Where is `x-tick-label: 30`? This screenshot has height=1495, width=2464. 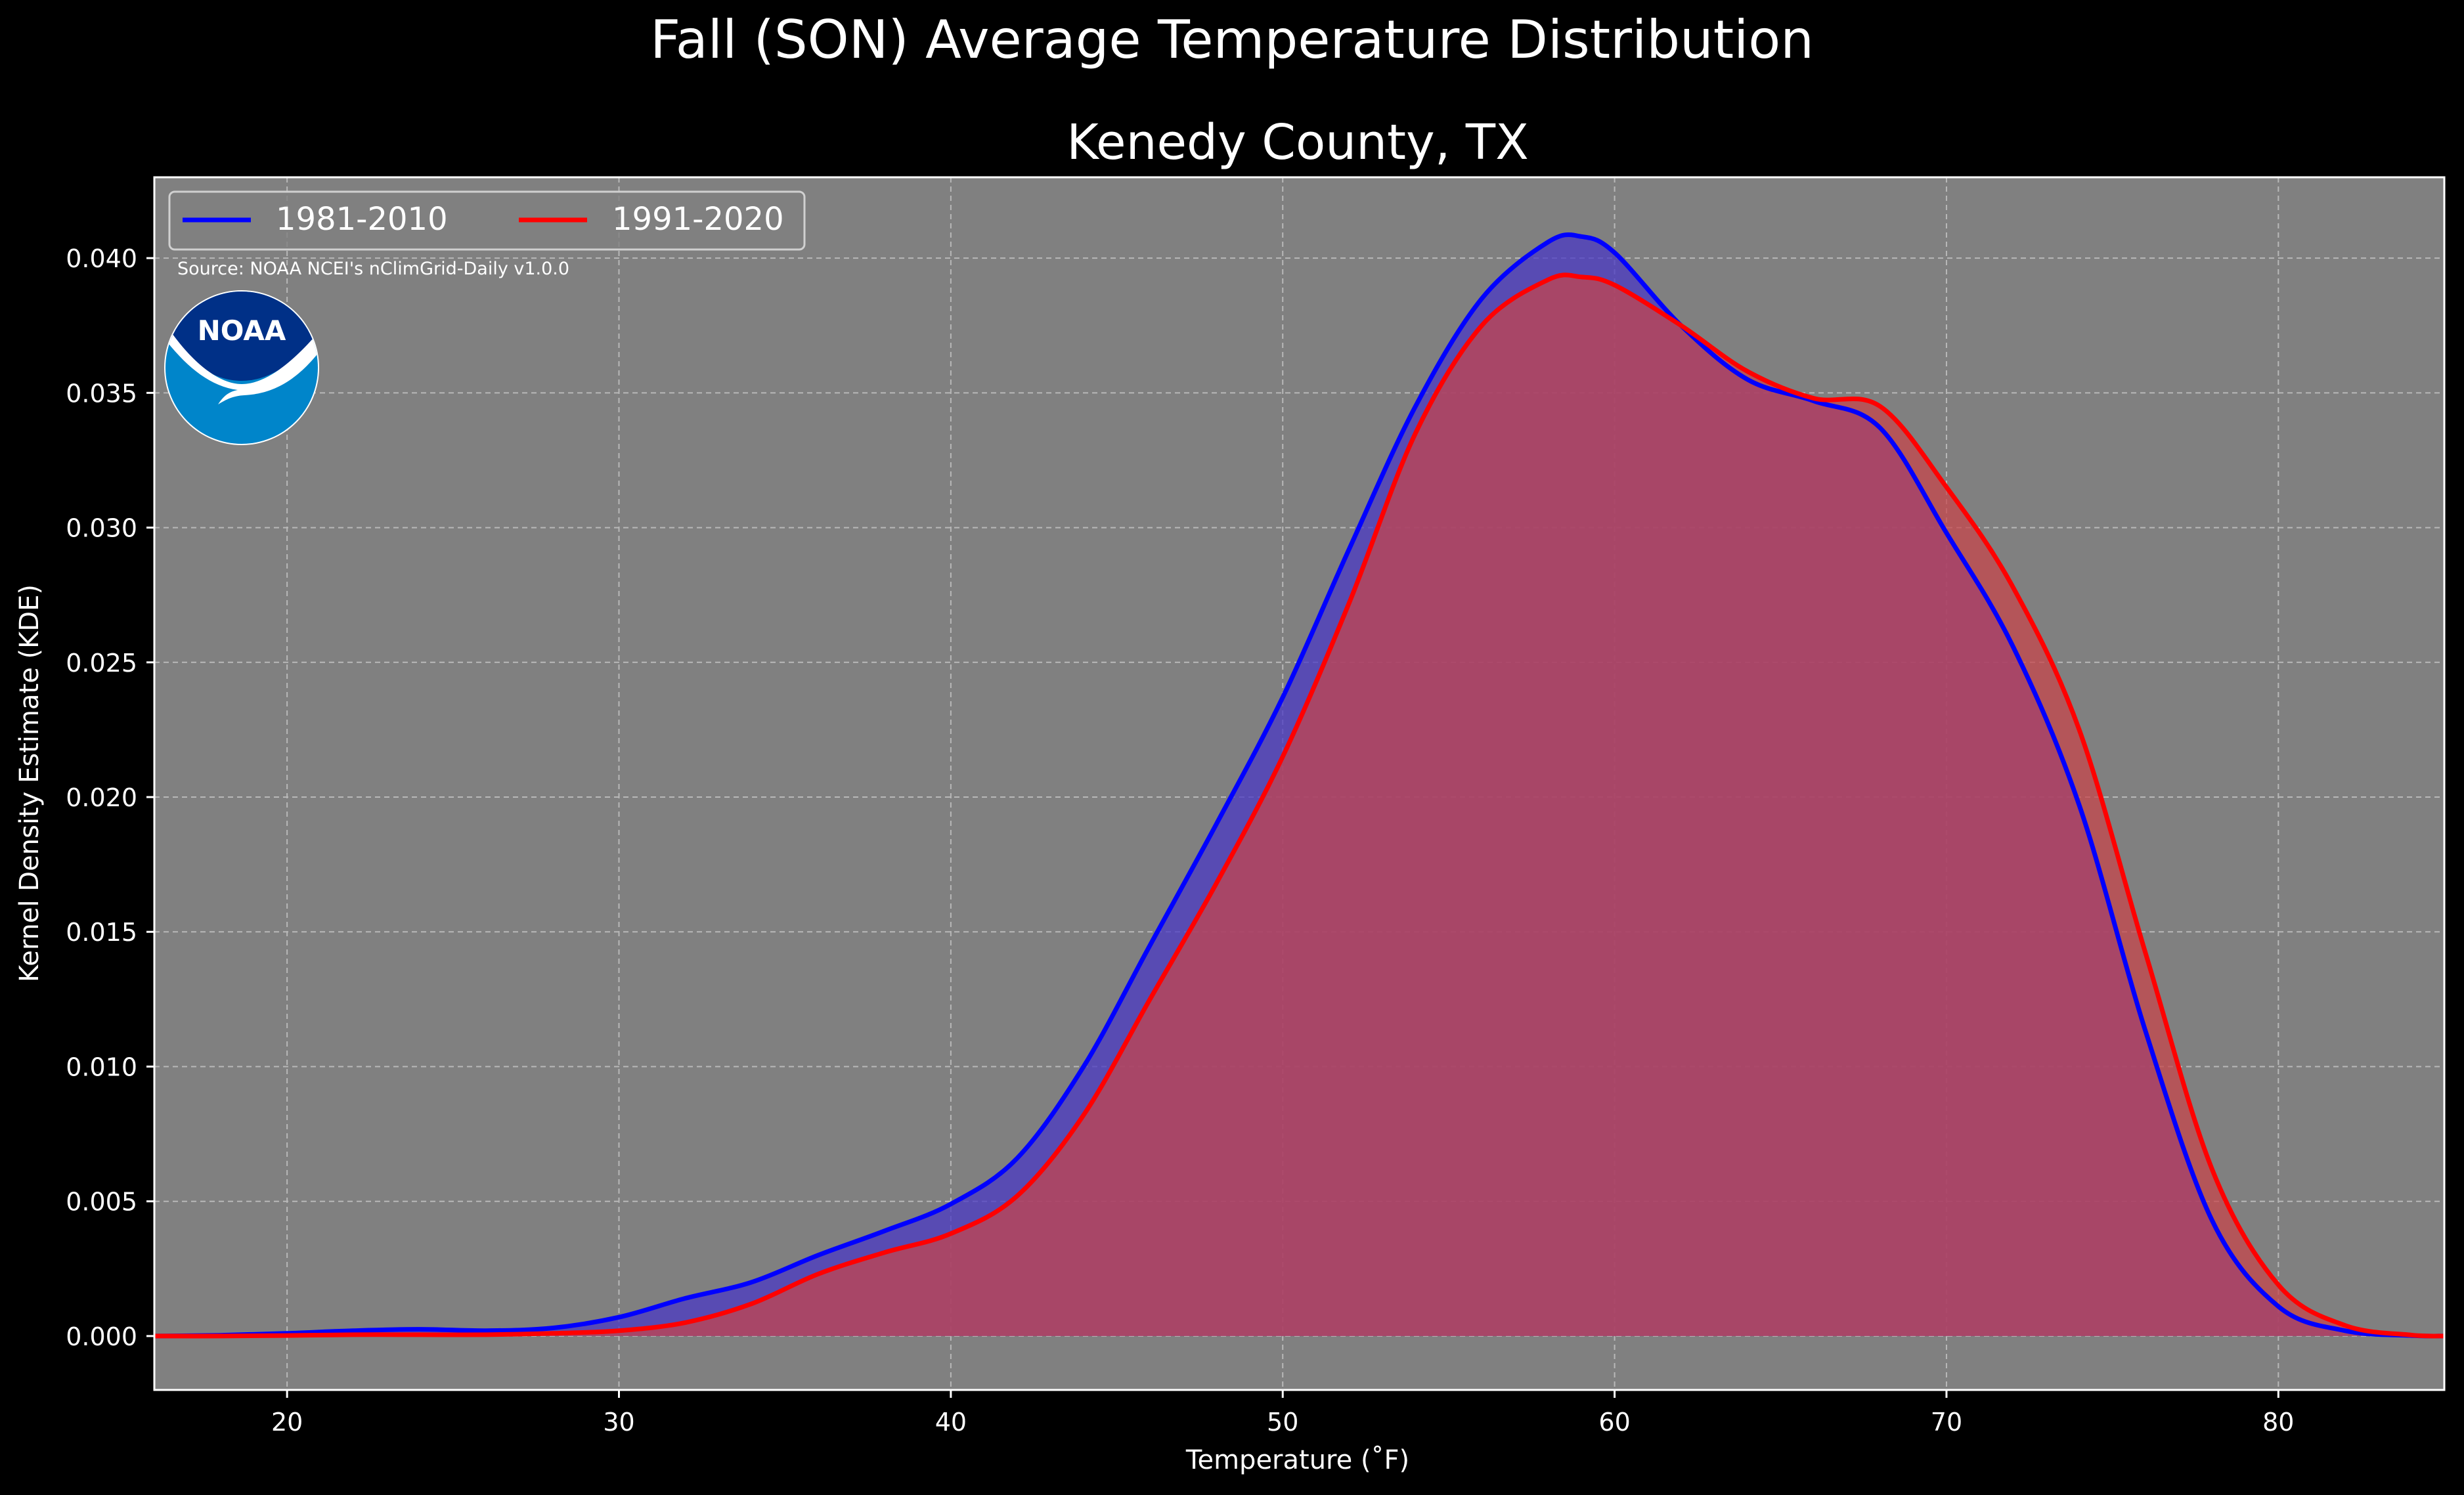
x-tick-label: 30 is located at coordinates (618, 1422).